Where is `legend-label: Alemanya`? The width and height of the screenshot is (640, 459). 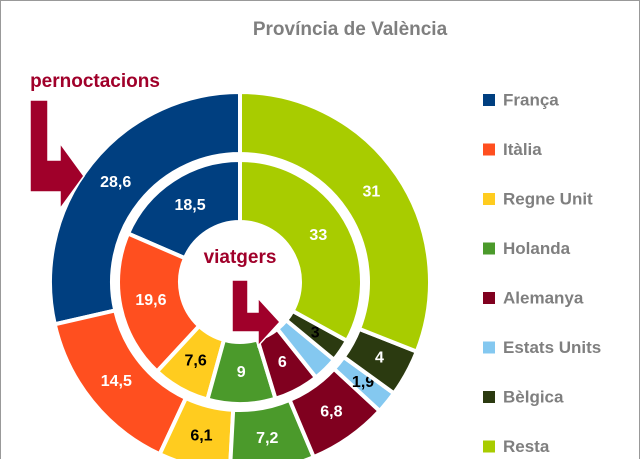 legend-label: Alemanya is located at coordinates (543, 297).